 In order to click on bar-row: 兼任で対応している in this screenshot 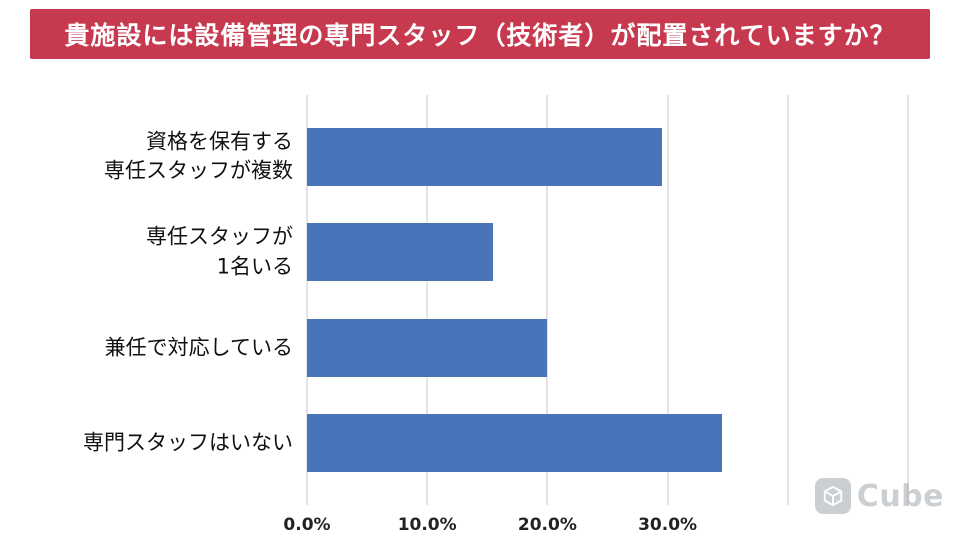, I will do `click(506, 347)`.